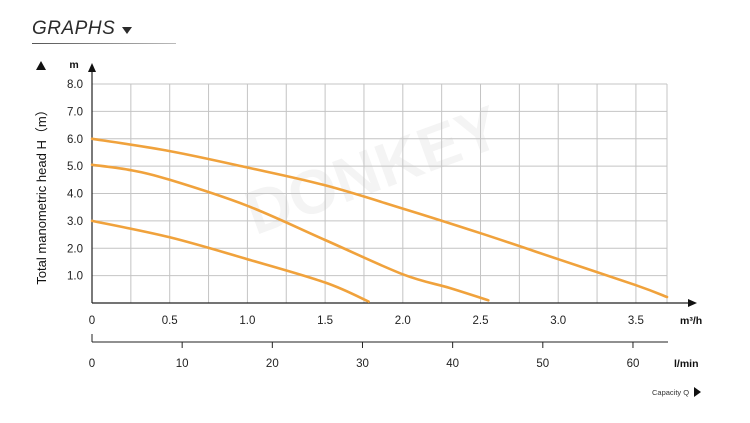 Image resolution: width=750 pixels, height=423 pixels. Describe the element at coordinates (127, 30) in the screenshot. I see `caret-down-icon` at that location.